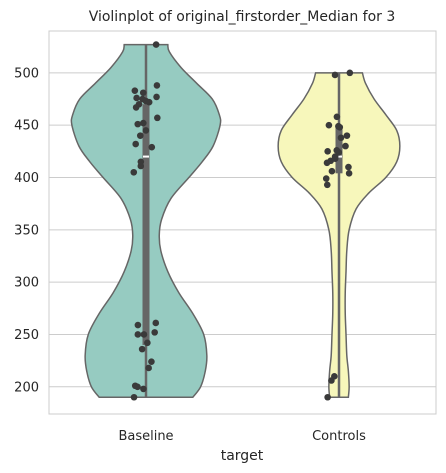 Image resolution: width=446 pixels, height=473 pixels. I want to click on median-marker-baseline, so click(146, 156).